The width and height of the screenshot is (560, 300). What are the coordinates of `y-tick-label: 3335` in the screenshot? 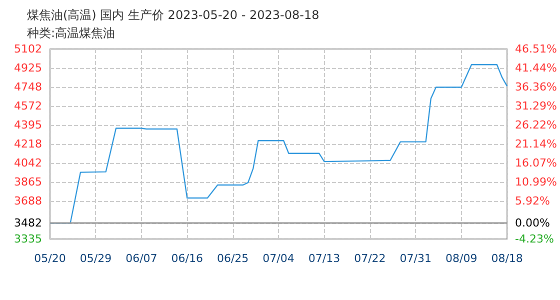 It's located at (28, 239).